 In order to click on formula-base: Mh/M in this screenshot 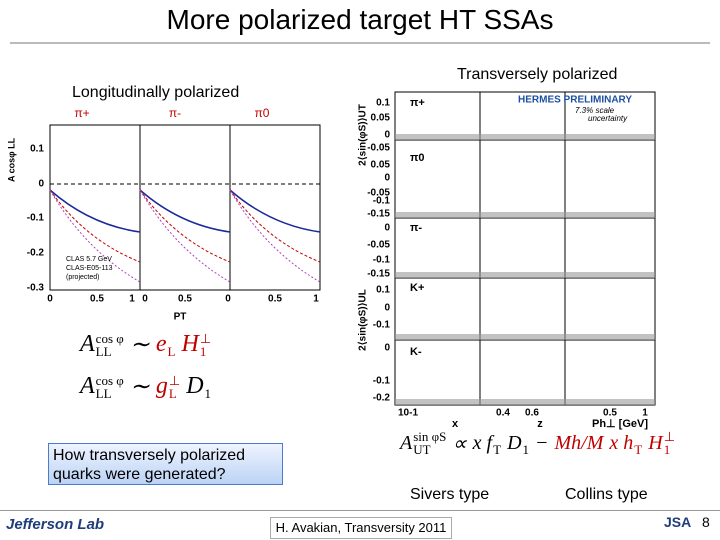, I will do `click(579, 442)`.